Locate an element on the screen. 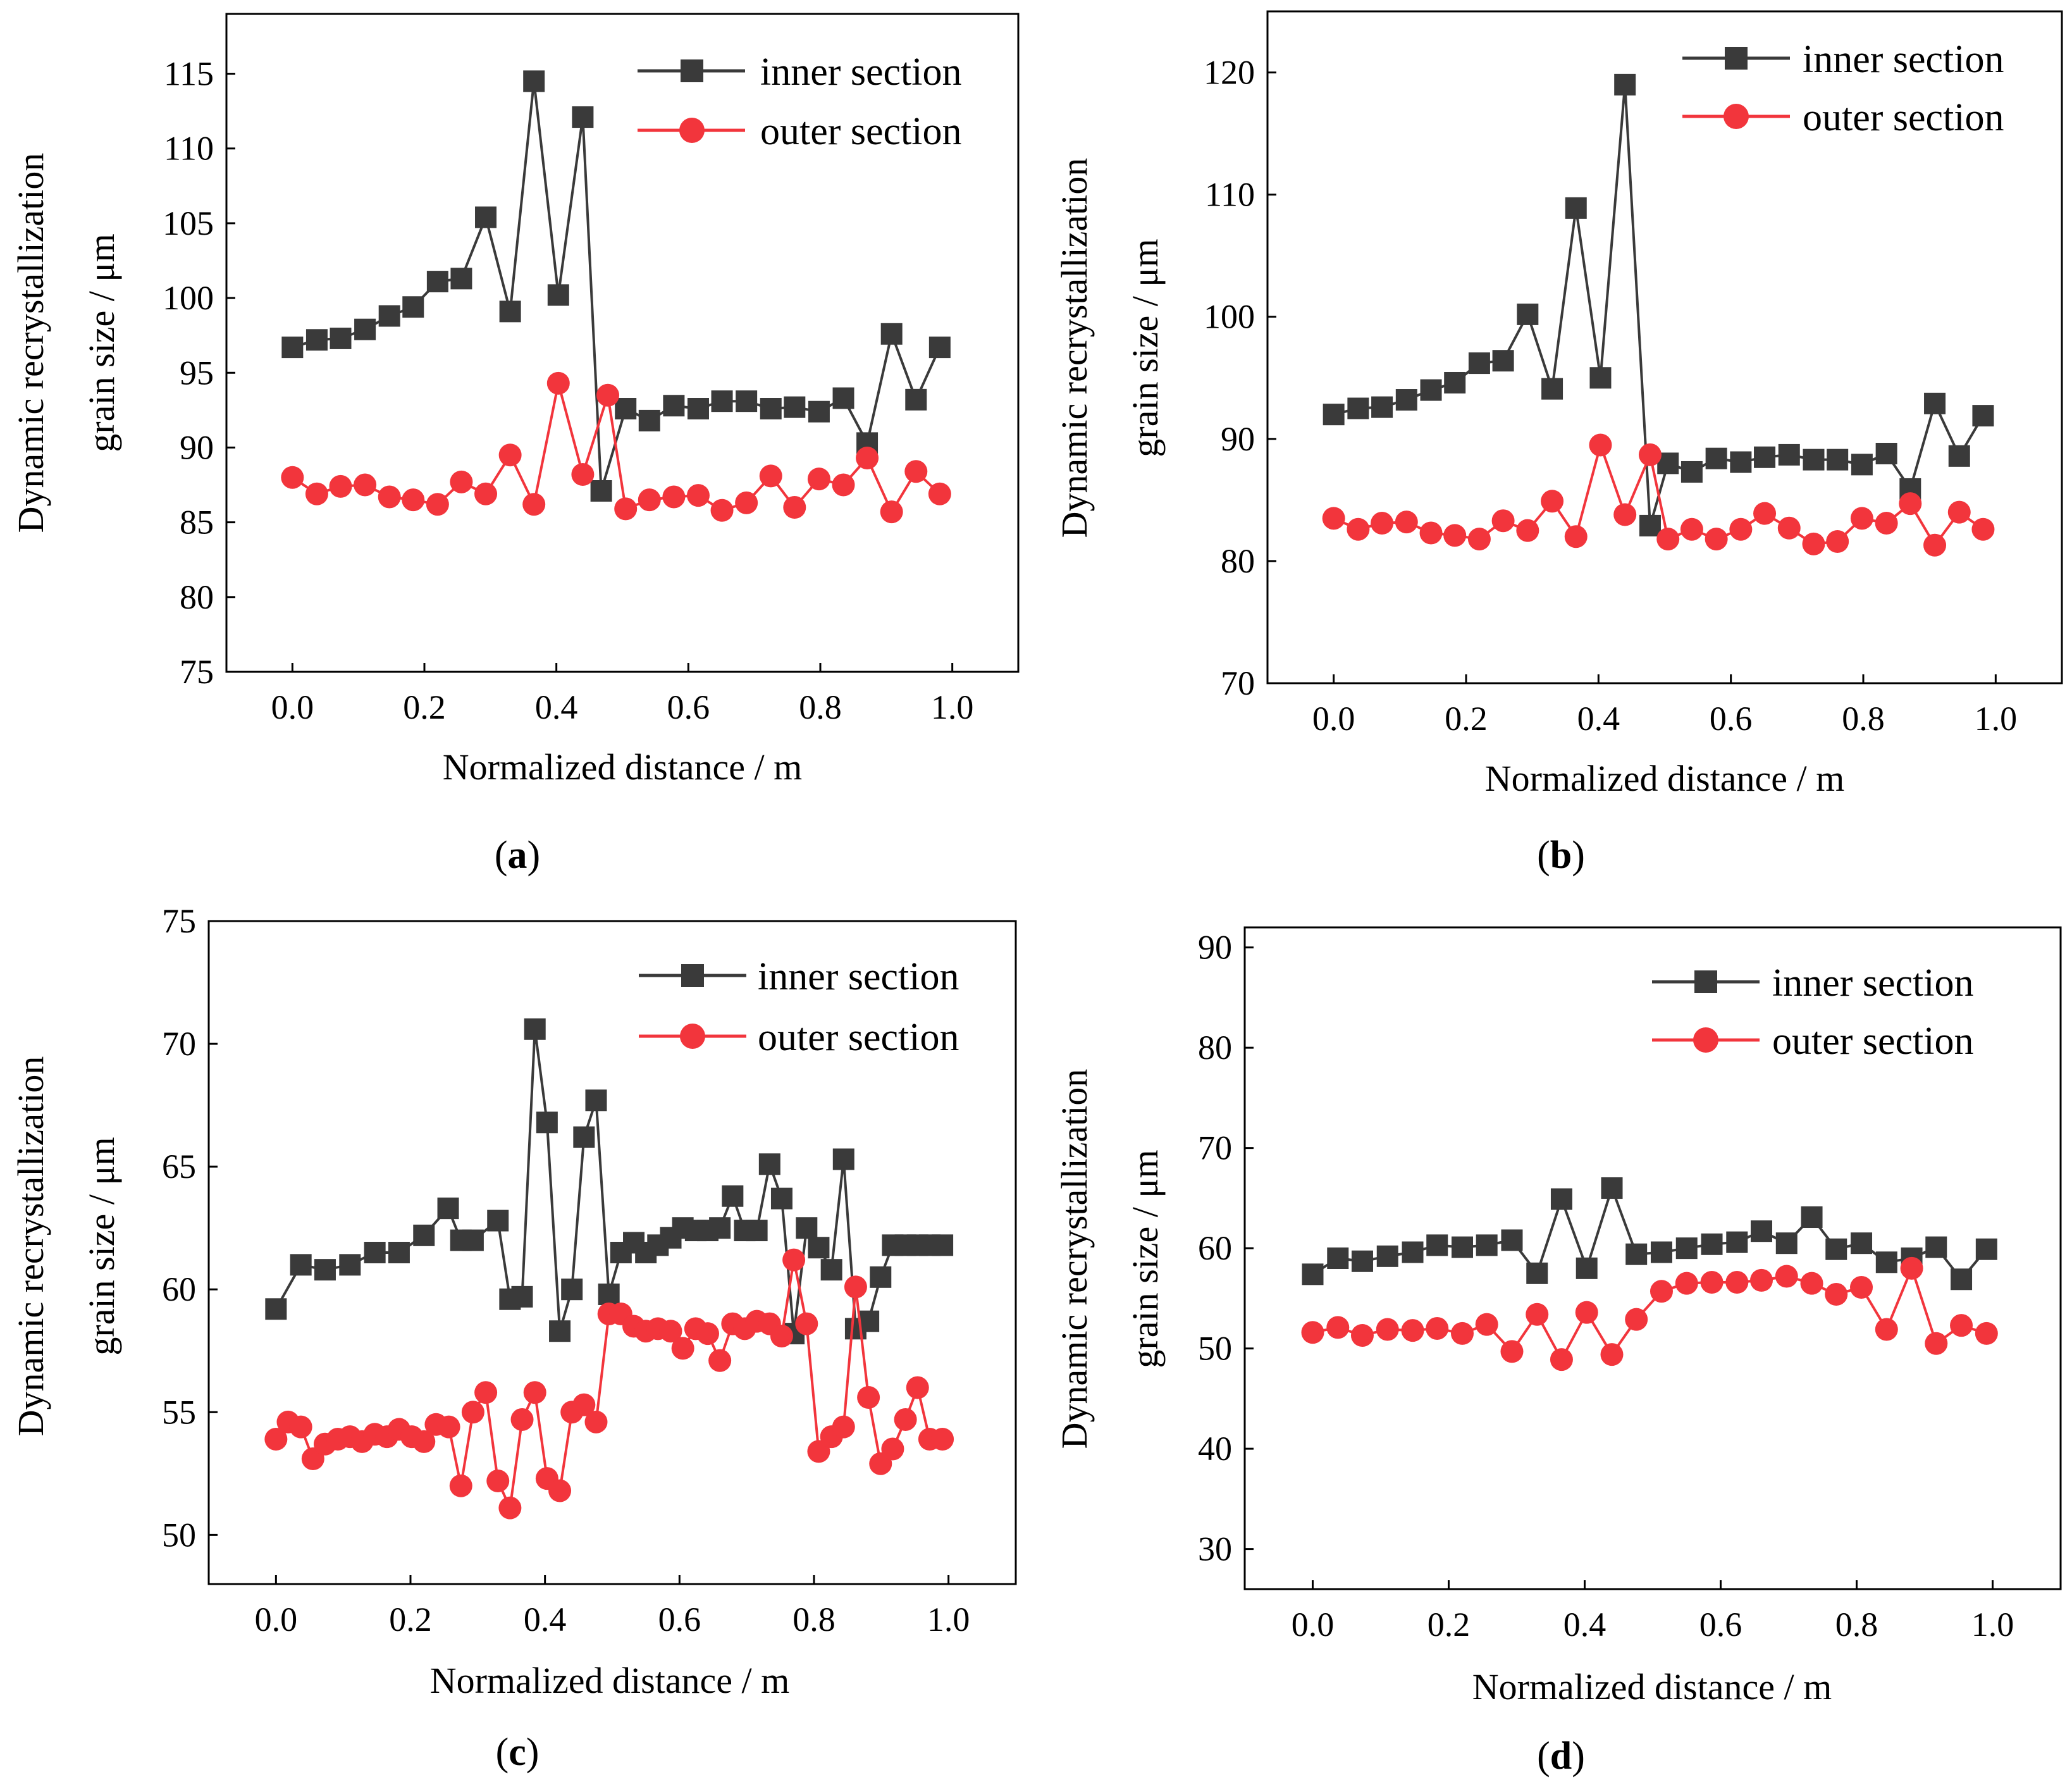  panel-a-legend-inner-marker is located at coordinates (692, 71).